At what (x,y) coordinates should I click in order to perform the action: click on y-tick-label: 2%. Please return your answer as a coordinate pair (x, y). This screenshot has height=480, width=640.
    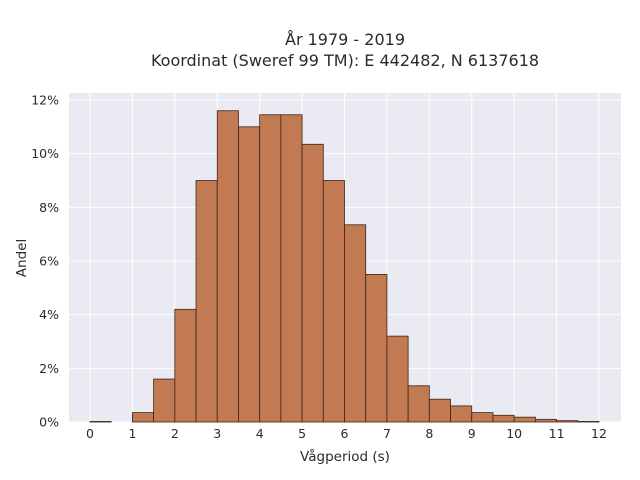
    Looking at the image, I should click on (49, 368).